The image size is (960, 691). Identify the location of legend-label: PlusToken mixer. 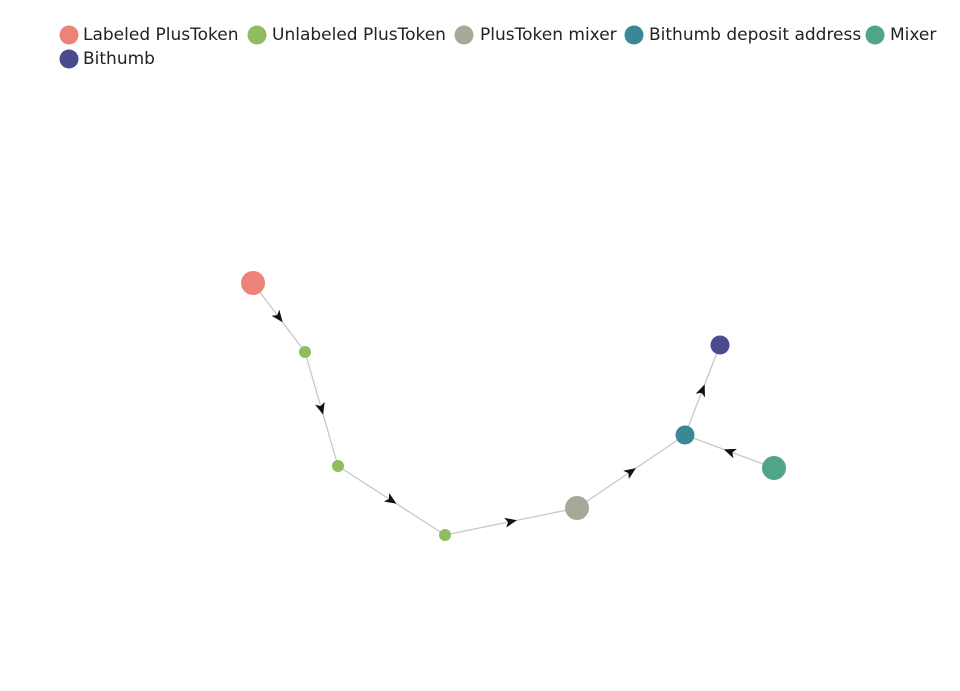
(548, 35).